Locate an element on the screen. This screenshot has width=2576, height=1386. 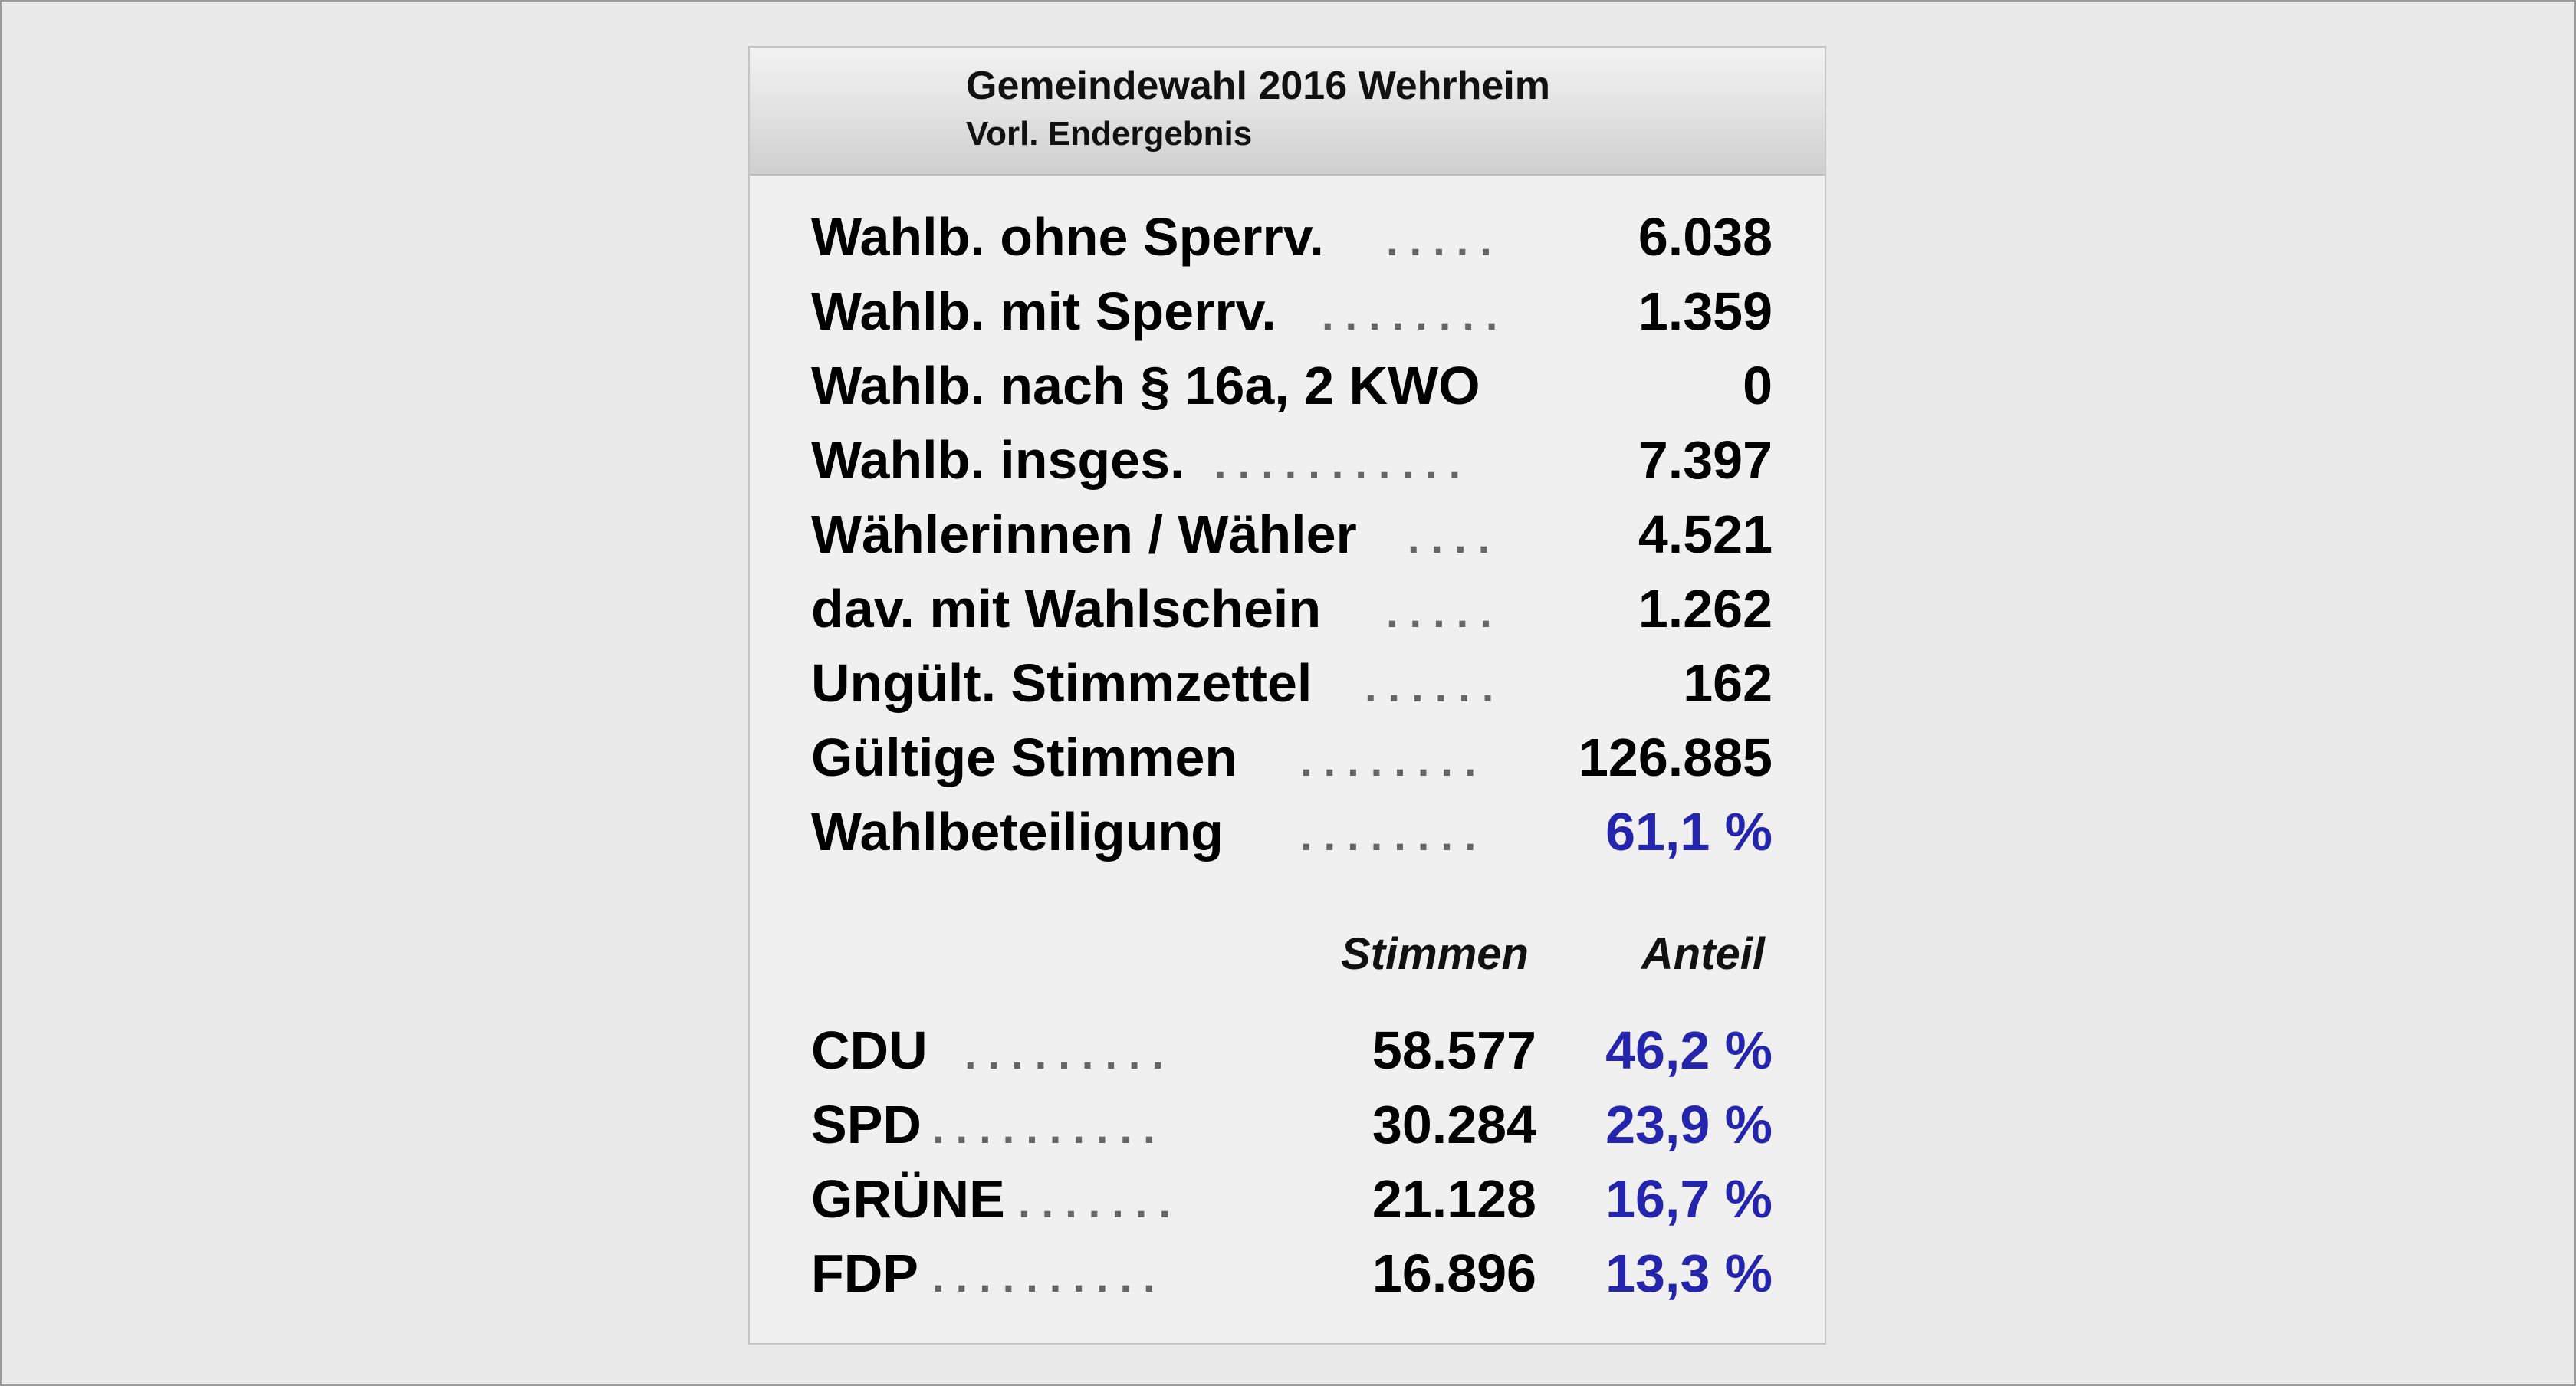
party-row-spd: SPD .......... 30.284 23,9 % is located at coordinates (1292, 1124).